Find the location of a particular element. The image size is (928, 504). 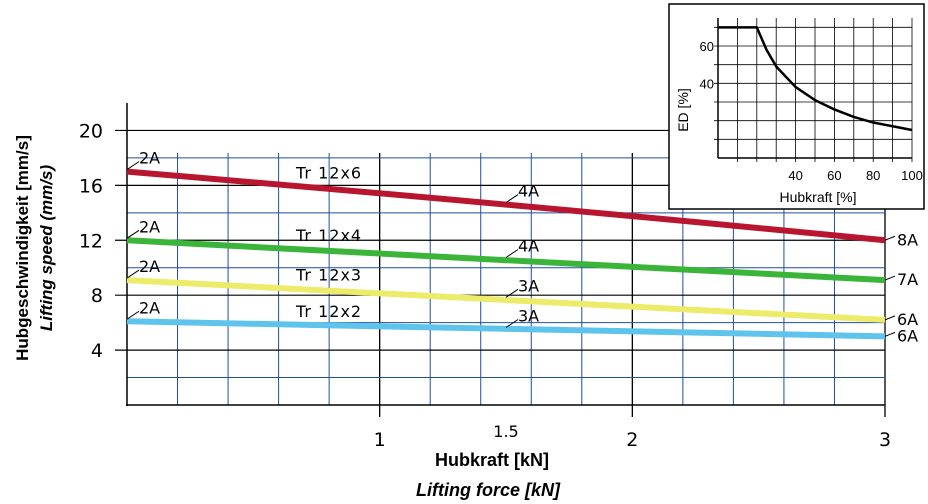

inset-series is located at coordinates (815, 79).